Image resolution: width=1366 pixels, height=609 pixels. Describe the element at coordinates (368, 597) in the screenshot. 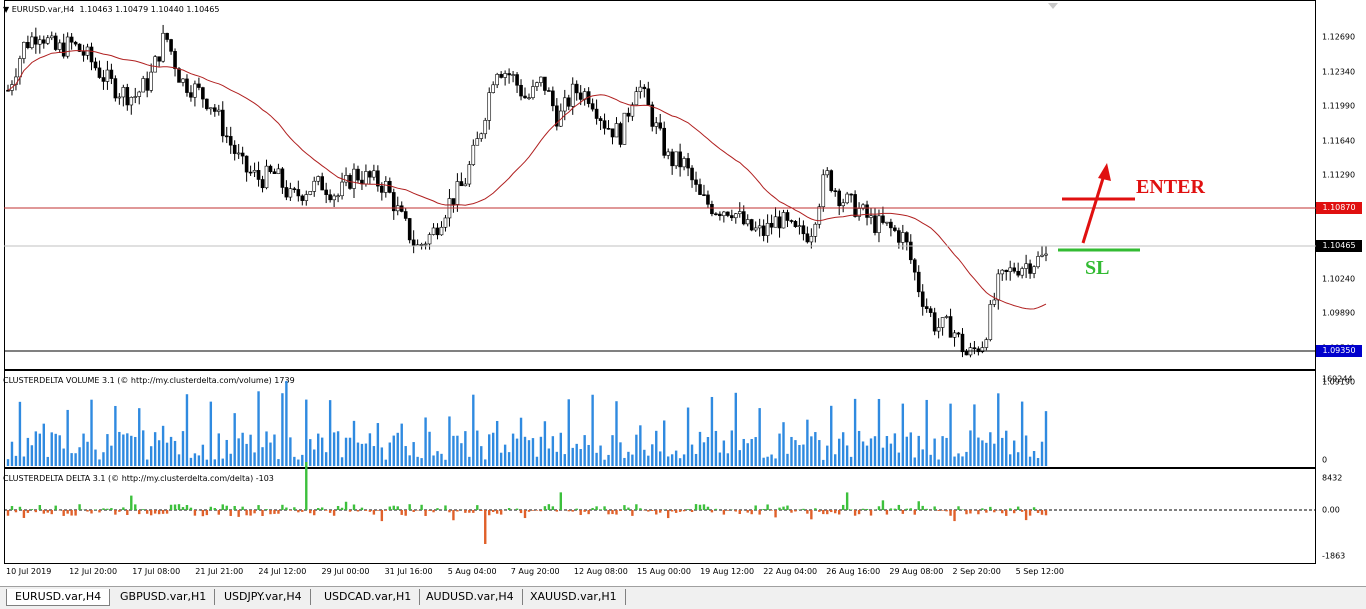

I see `tab-usdcad-h1: USDCAD.var,H1` at that location.